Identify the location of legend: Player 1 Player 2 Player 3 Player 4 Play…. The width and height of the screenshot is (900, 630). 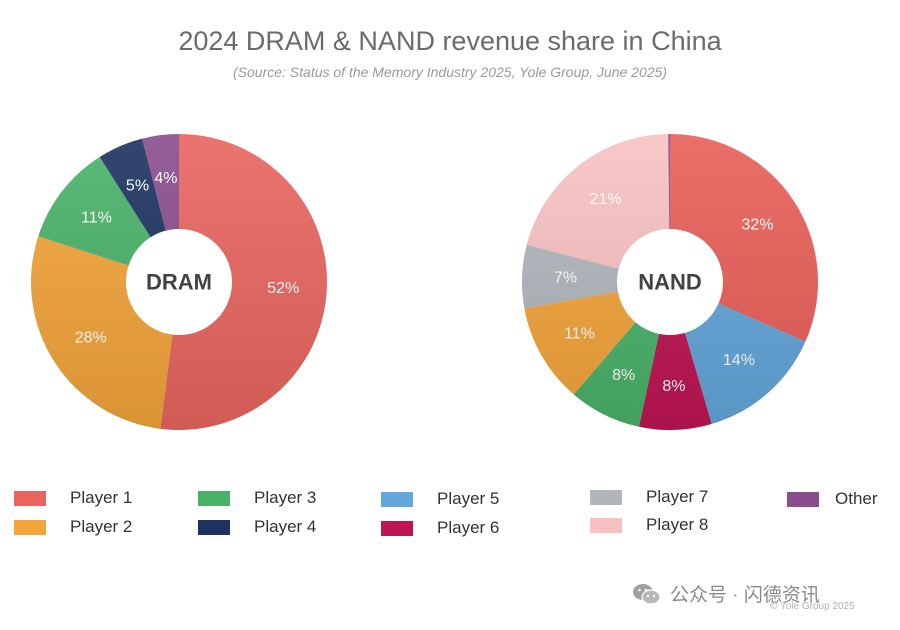
(450, 519).